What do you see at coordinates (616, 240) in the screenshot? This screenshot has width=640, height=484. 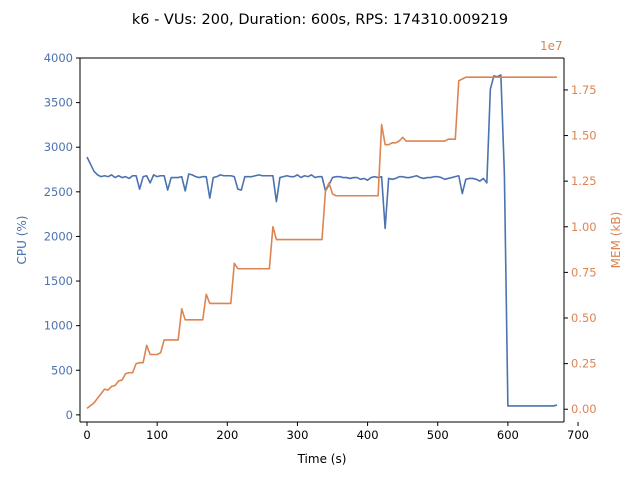 I see `right-axis-label: MEM (kB)` at bounding box center [616, 240].